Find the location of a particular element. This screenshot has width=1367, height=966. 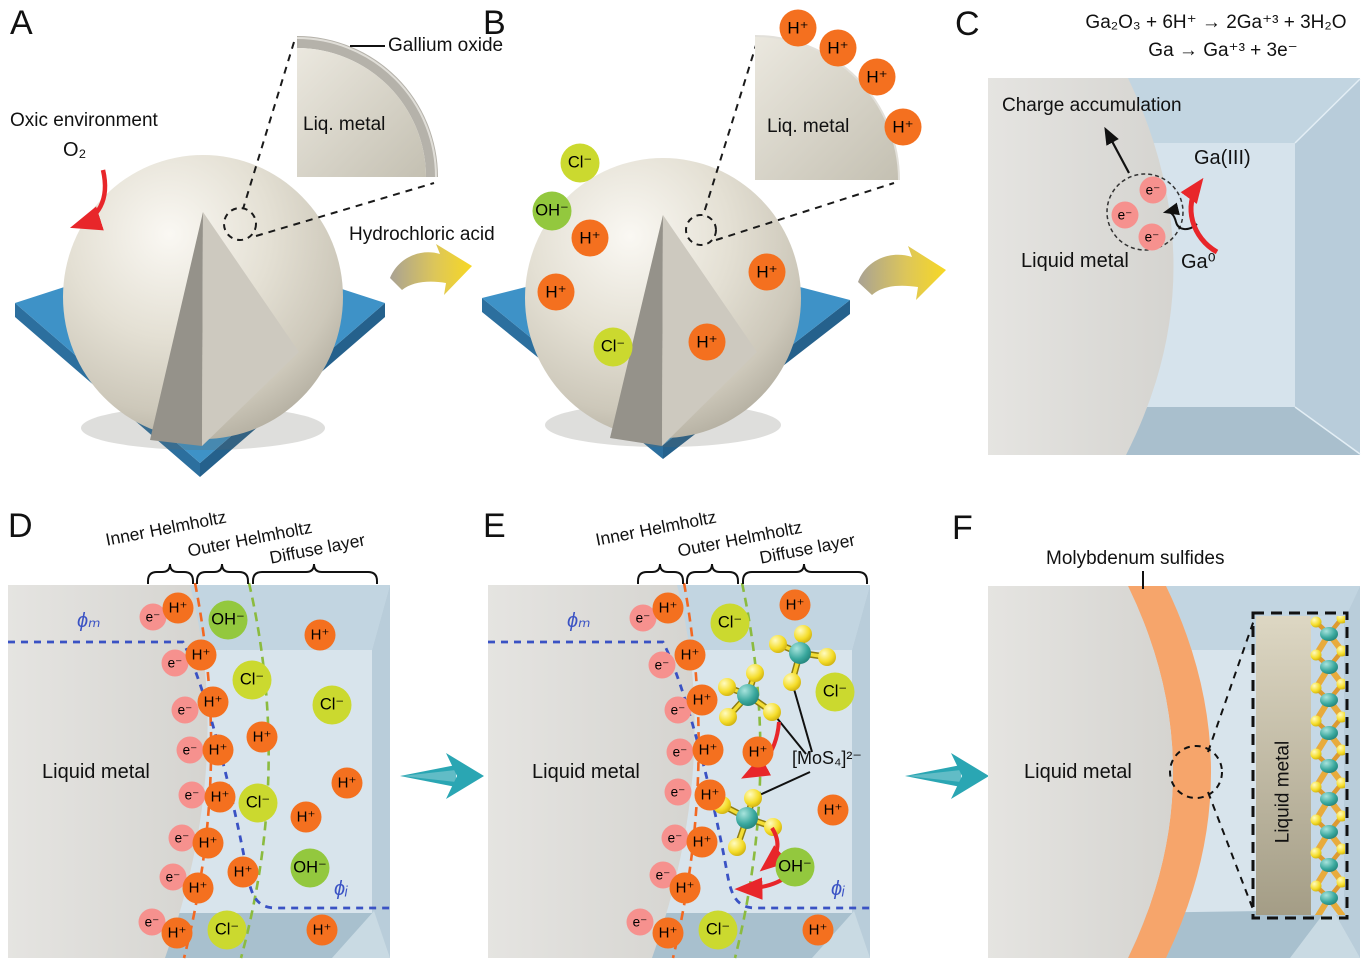

inset-border is located at coordinates (1300, 765).